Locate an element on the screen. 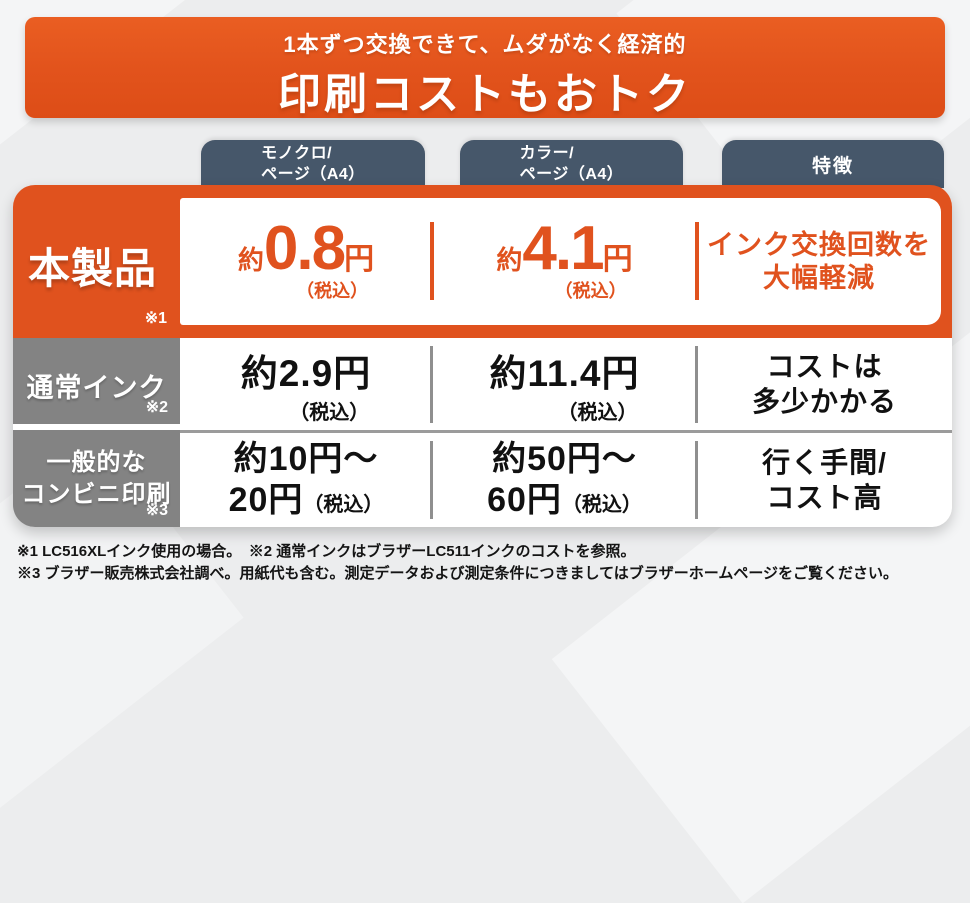  row-convenience-store-label: 一般的なコンビニ印刷 is located at coordinates (96, 478).